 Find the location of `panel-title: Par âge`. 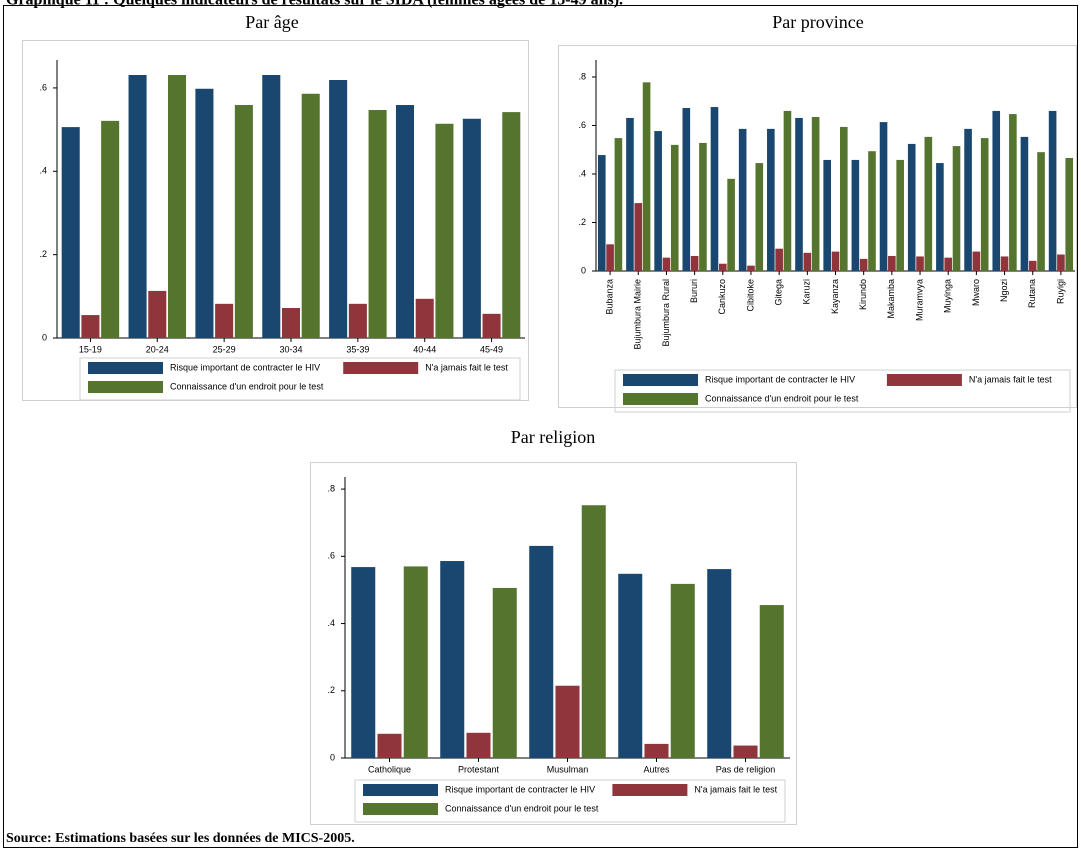

panel-title: Par âge is located at coordinates (271, 22).